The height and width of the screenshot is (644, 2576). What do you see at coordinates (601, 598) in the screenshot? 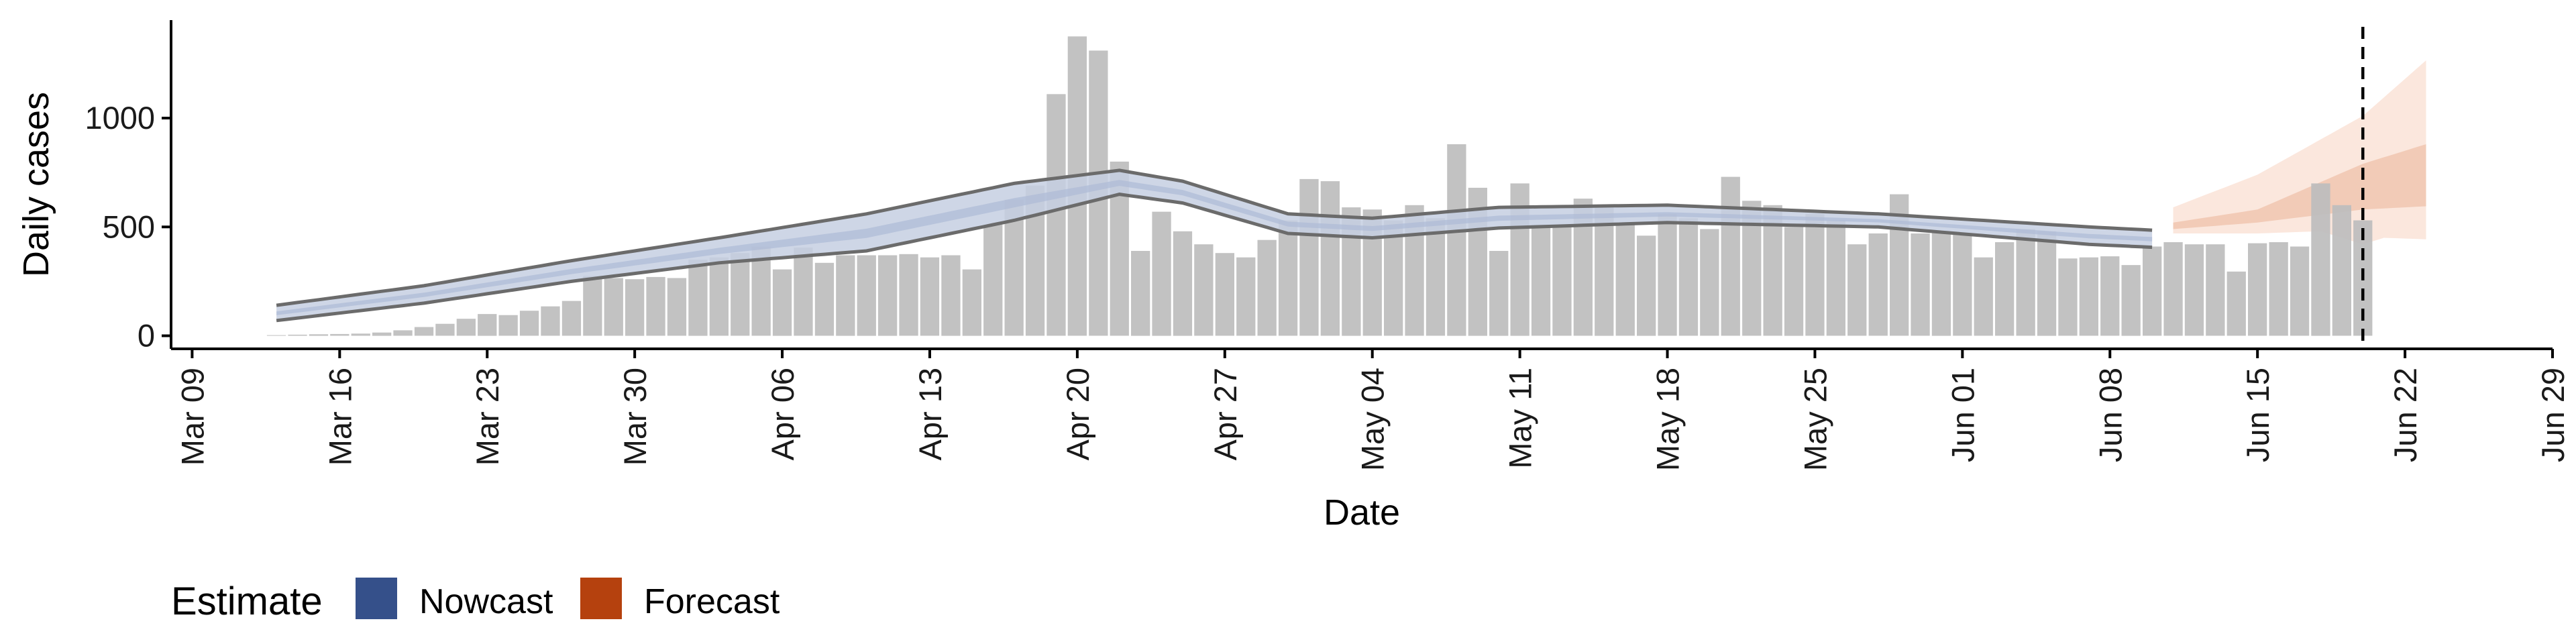
I see `legend-swatch-forecast` at bounding box center [601, 598].